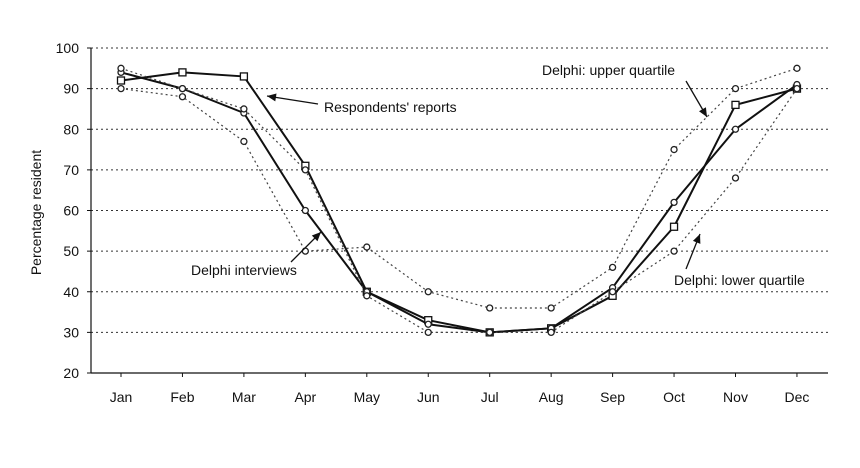  What do you see at coordinates (612, 397) in the screenshot?
I see `x-tick-label: Sep` at bounding box center [612, 397].